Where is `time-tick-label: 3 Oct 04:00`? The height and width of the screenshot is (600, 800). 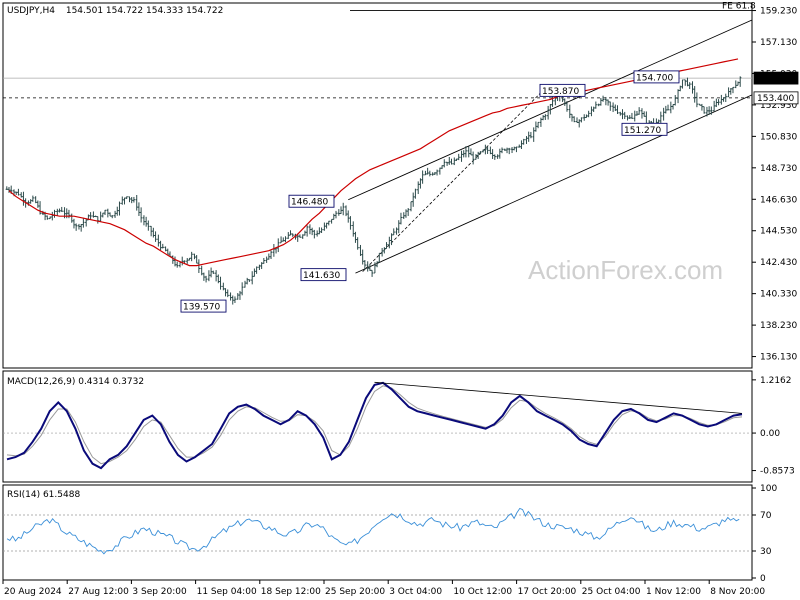 time-tick-label: 3 Oct 04:00 is located at coordinates (415, 592).